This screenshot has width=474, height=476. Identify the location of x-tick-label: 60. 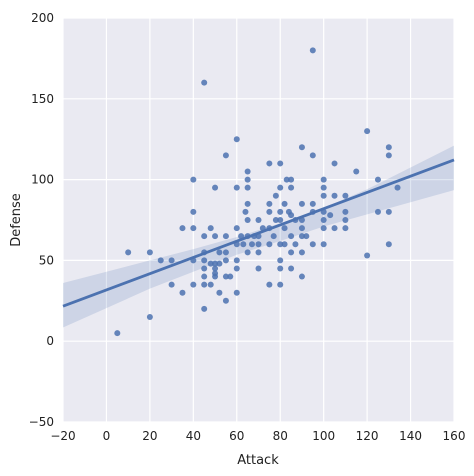
(236, 436).